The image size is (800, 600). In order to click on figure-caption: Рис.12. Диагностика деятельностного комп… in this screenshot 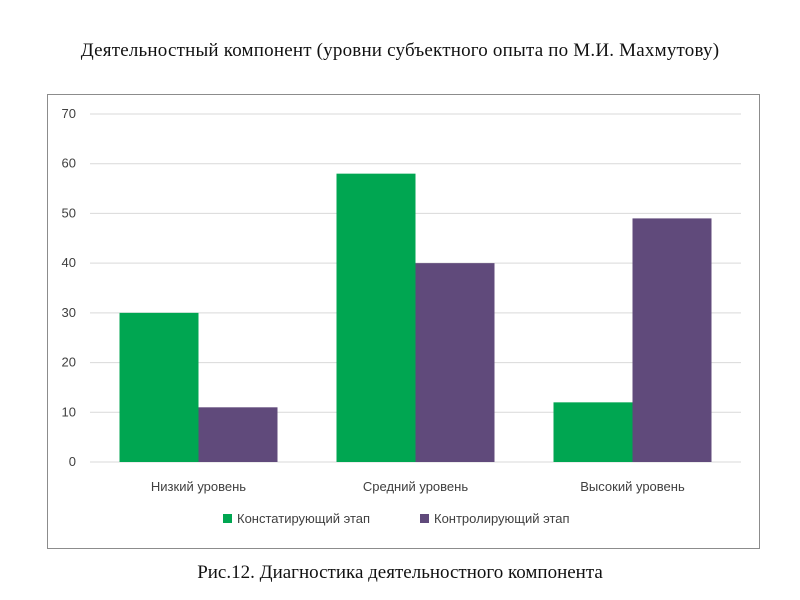, I will do `click(400, 572)`.